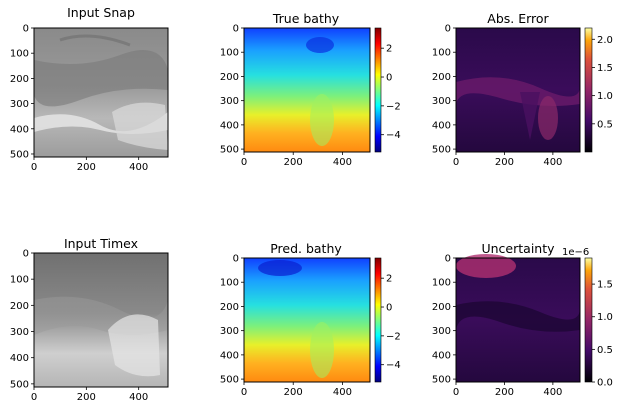 The width and height of the screenshot is (621, 412). Describe the element at coordinates (518, 248) in the screenshot. I see `panel-title: Uncertainty` at that location.